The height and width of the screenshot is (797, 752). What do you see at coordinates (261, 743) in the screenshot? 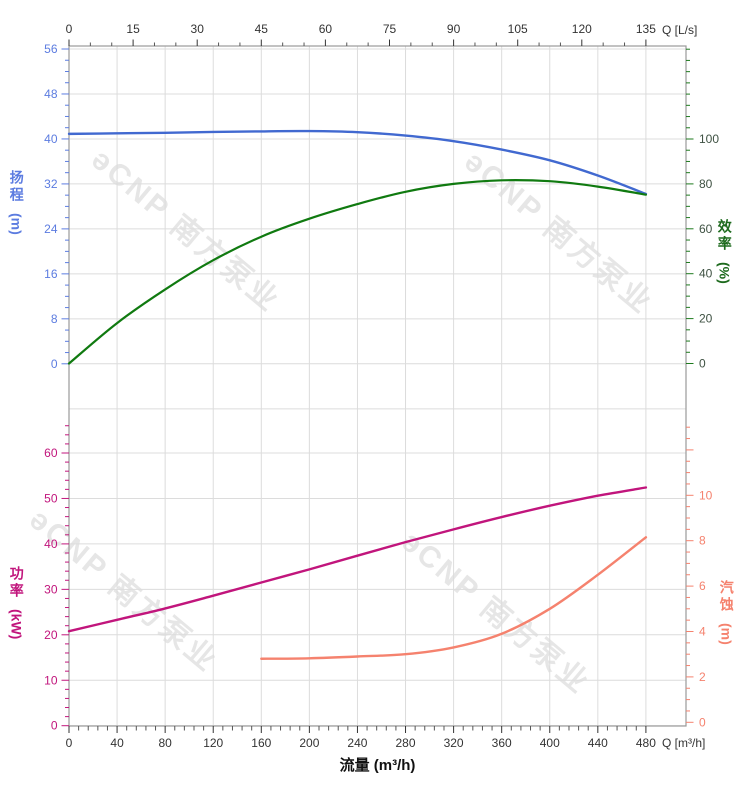
I see `tick-label: 160` at bounding box center [261, 743].